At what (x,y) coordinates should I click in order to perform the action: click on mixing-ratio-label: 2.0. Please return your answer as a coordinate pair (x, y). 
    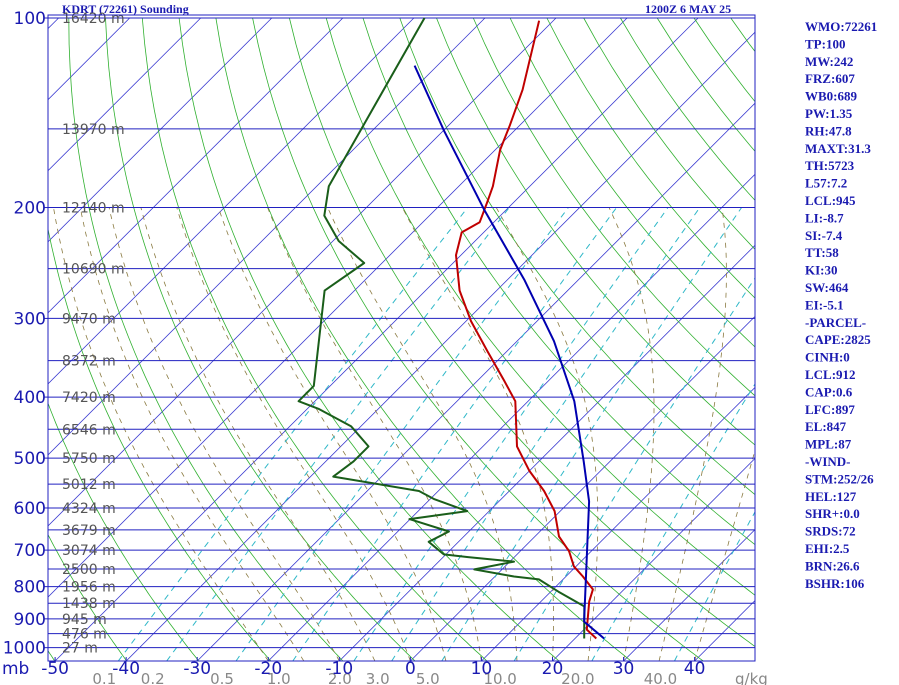
    Looking at the image, I should click on (340, 677).